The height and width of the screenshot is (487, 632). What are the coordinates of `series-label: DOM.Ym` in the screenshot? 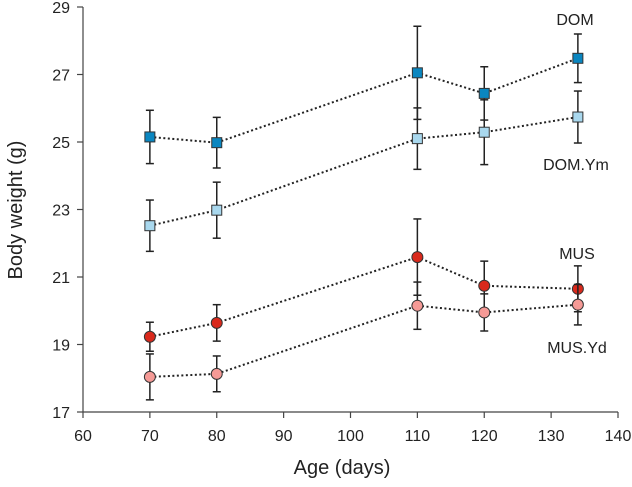 It's located at (576, 165).